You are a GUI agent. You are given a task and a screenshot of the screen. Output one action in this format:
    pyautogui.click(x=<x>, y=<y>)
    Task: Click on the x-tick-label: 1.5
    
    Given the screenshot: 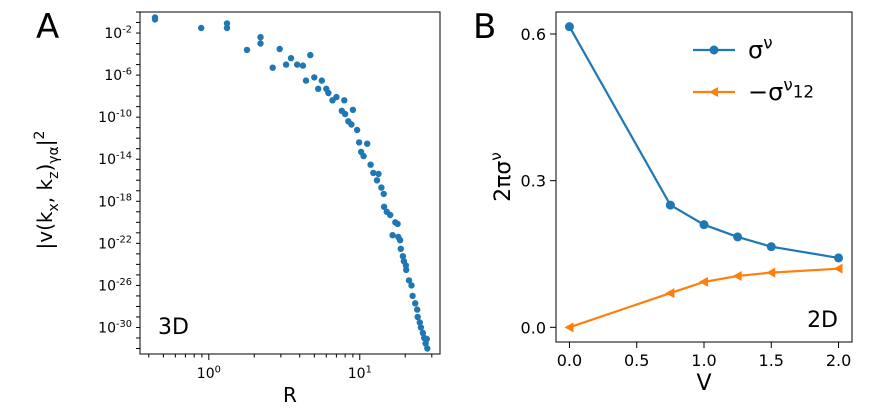 What is the action you would take?
    pyautogui.click(x=771, y=360)
    